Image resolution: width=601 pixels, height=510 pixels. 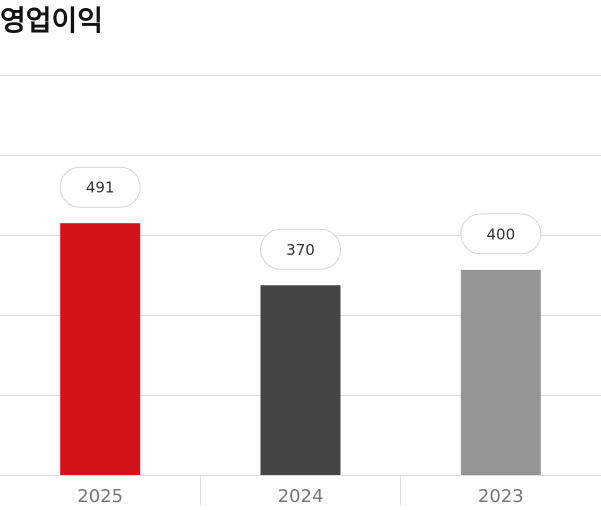 What do you see at coordinates (301, 496) in the screenshot?
I see `x-tick-label: 2024` at bounding box center [301, 496].